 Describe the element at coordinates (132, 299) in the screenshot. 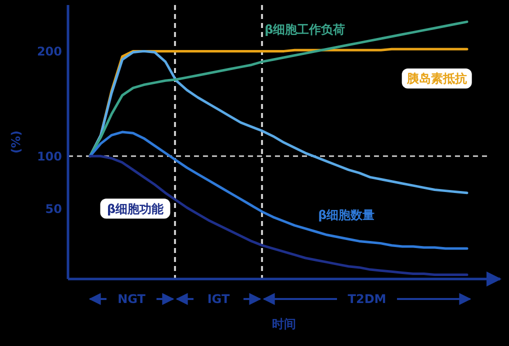

I see `text: NGT` at that location.